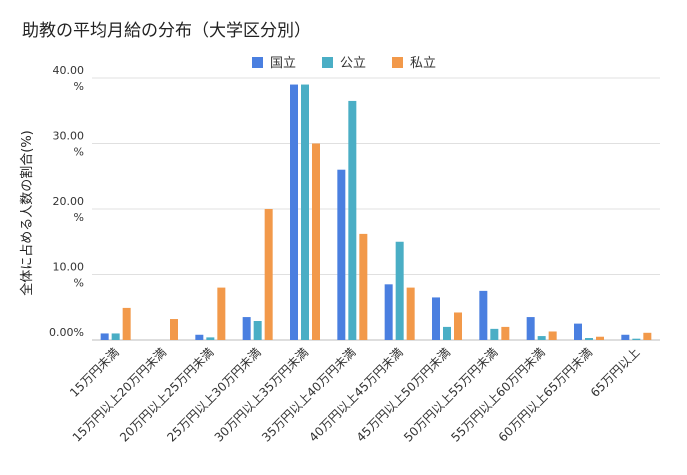  I want to click on legend-swatch-公立, so click(327, 62).